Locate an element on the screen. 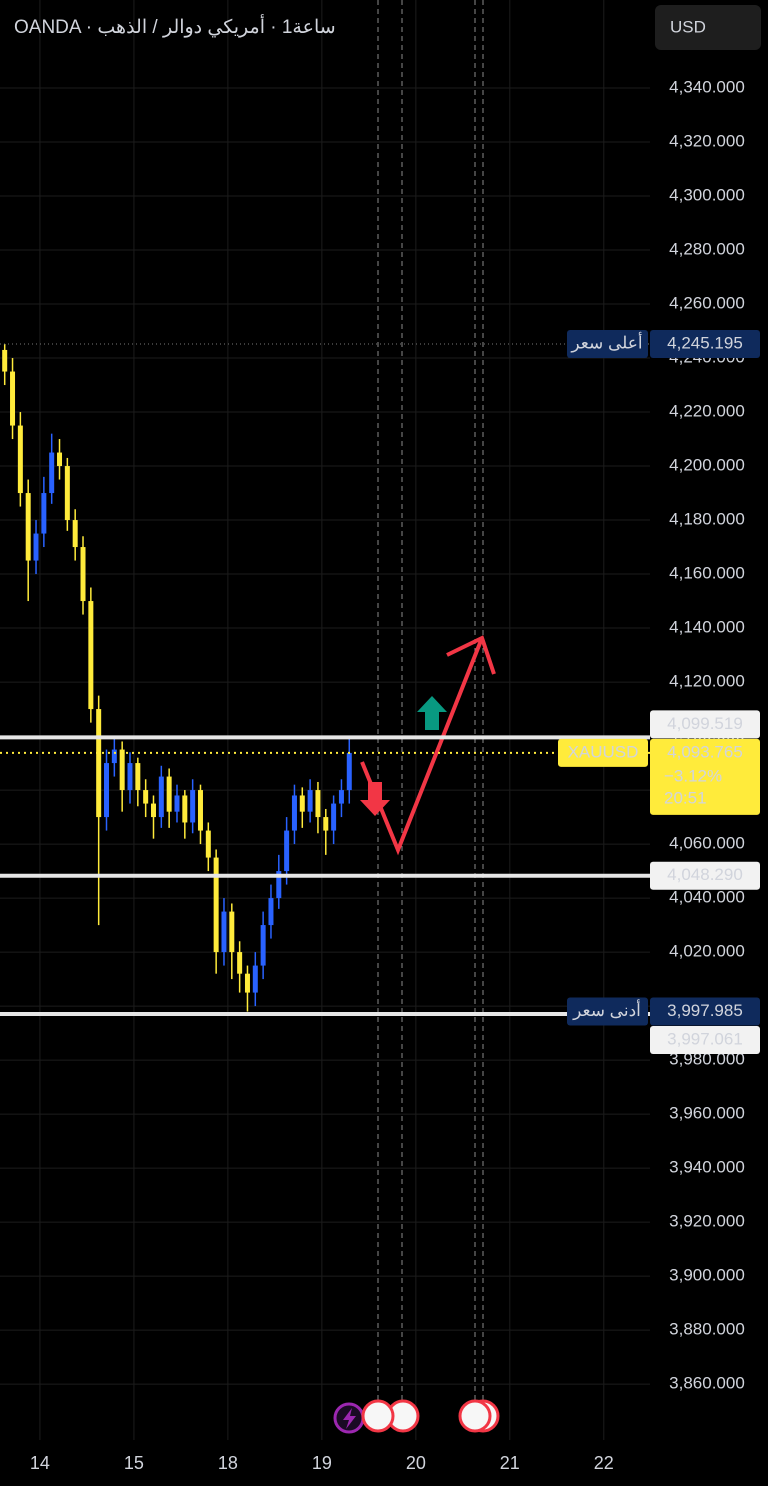  y-tick-label: 3,980.000 is located at coordinates (707, 1059).